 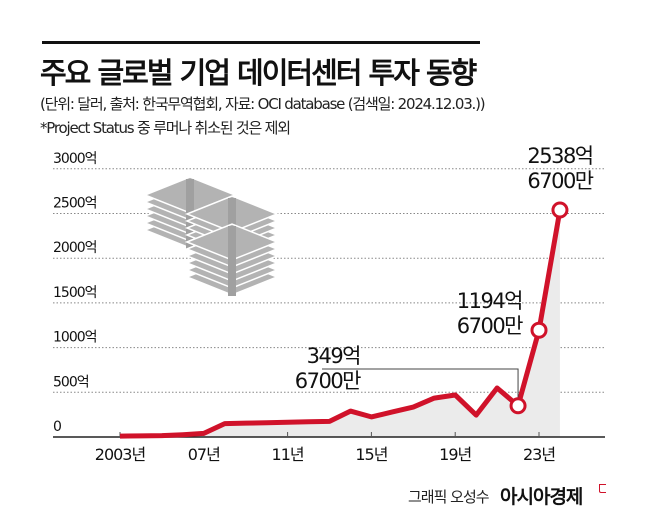 I want to click on y-tick-label: 1000억, so click(x=75, y=338).